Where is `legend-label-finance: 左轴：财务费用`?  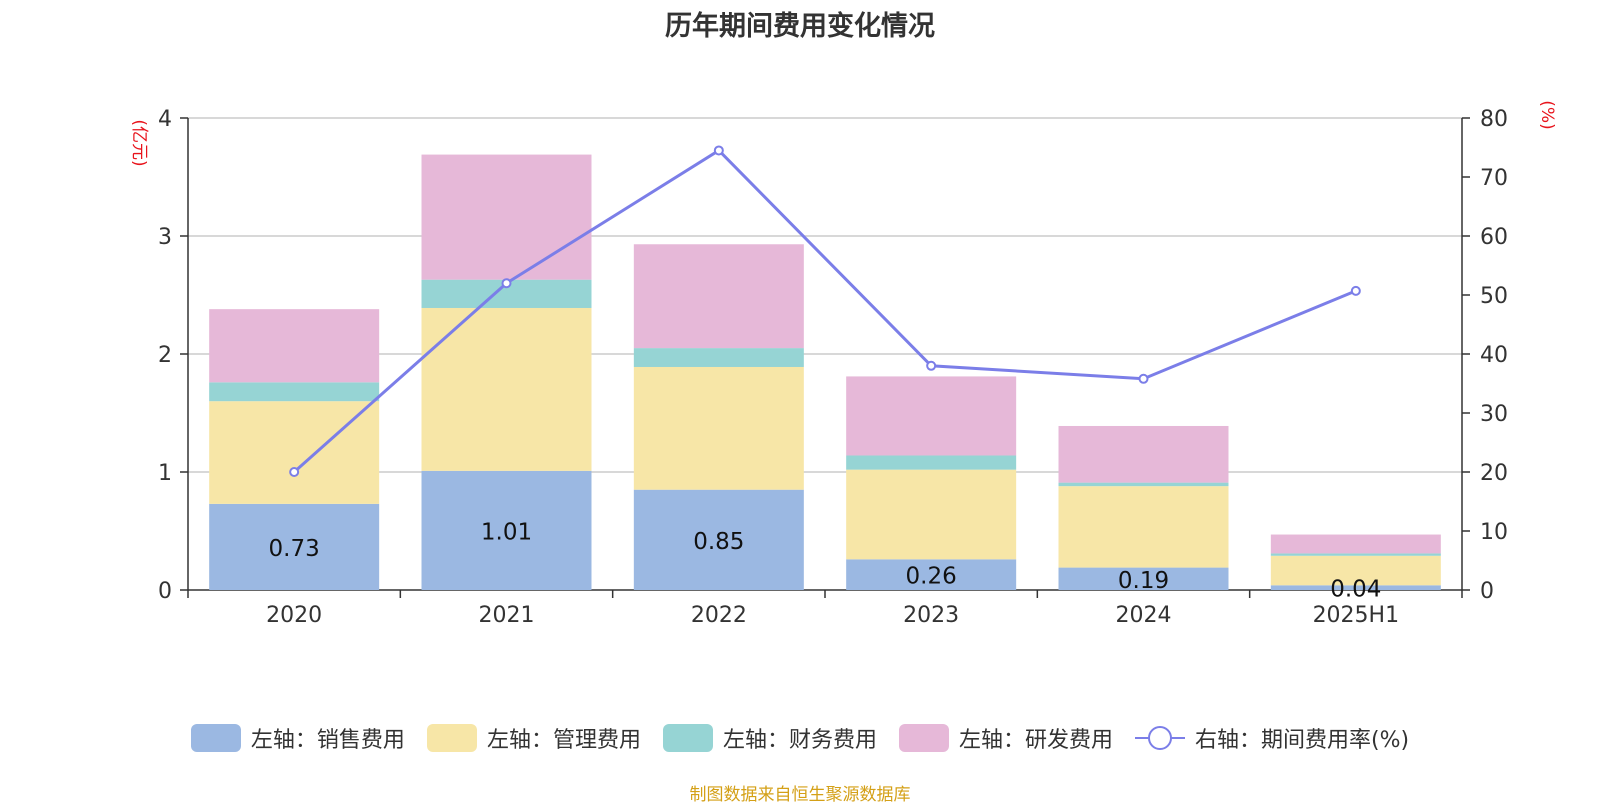
legend-label-finance: 左轴：财务费用 is located at coordinates (799, 740).